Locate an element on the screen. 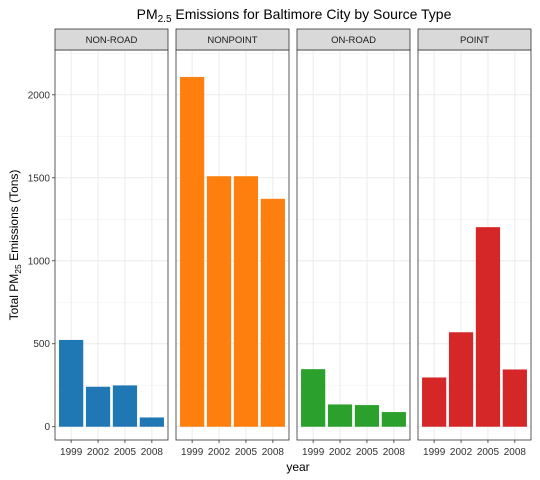 This screenshot has height=480, width=540. y-tick-label: 0 is located at coordinates (47, 427).